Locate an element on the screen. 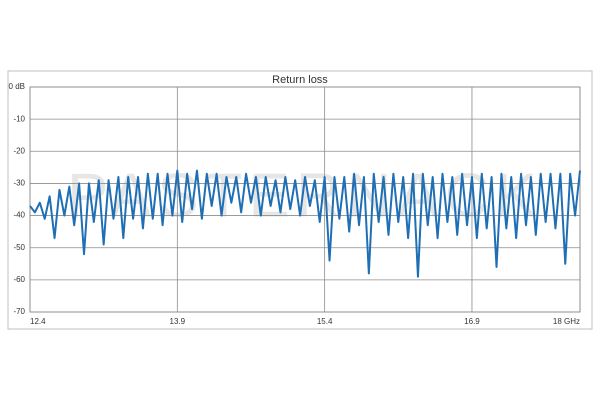  x-tick-label: 16.9 is located at coordinates (472, 321).